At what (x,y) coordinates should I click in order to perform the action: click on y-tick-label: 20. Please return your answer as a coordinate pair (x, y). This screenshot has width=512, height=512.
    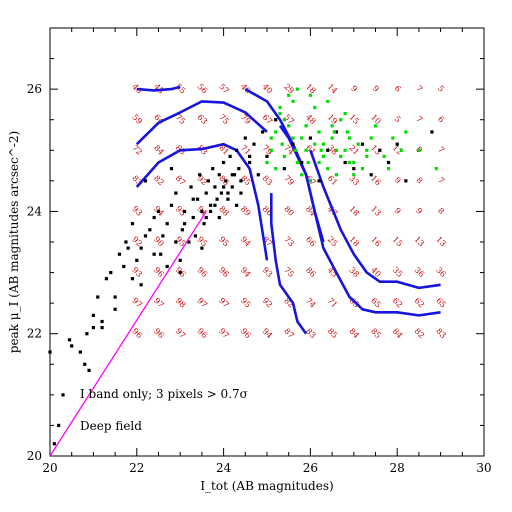
    Looking at the image, I should click on (34, 456).